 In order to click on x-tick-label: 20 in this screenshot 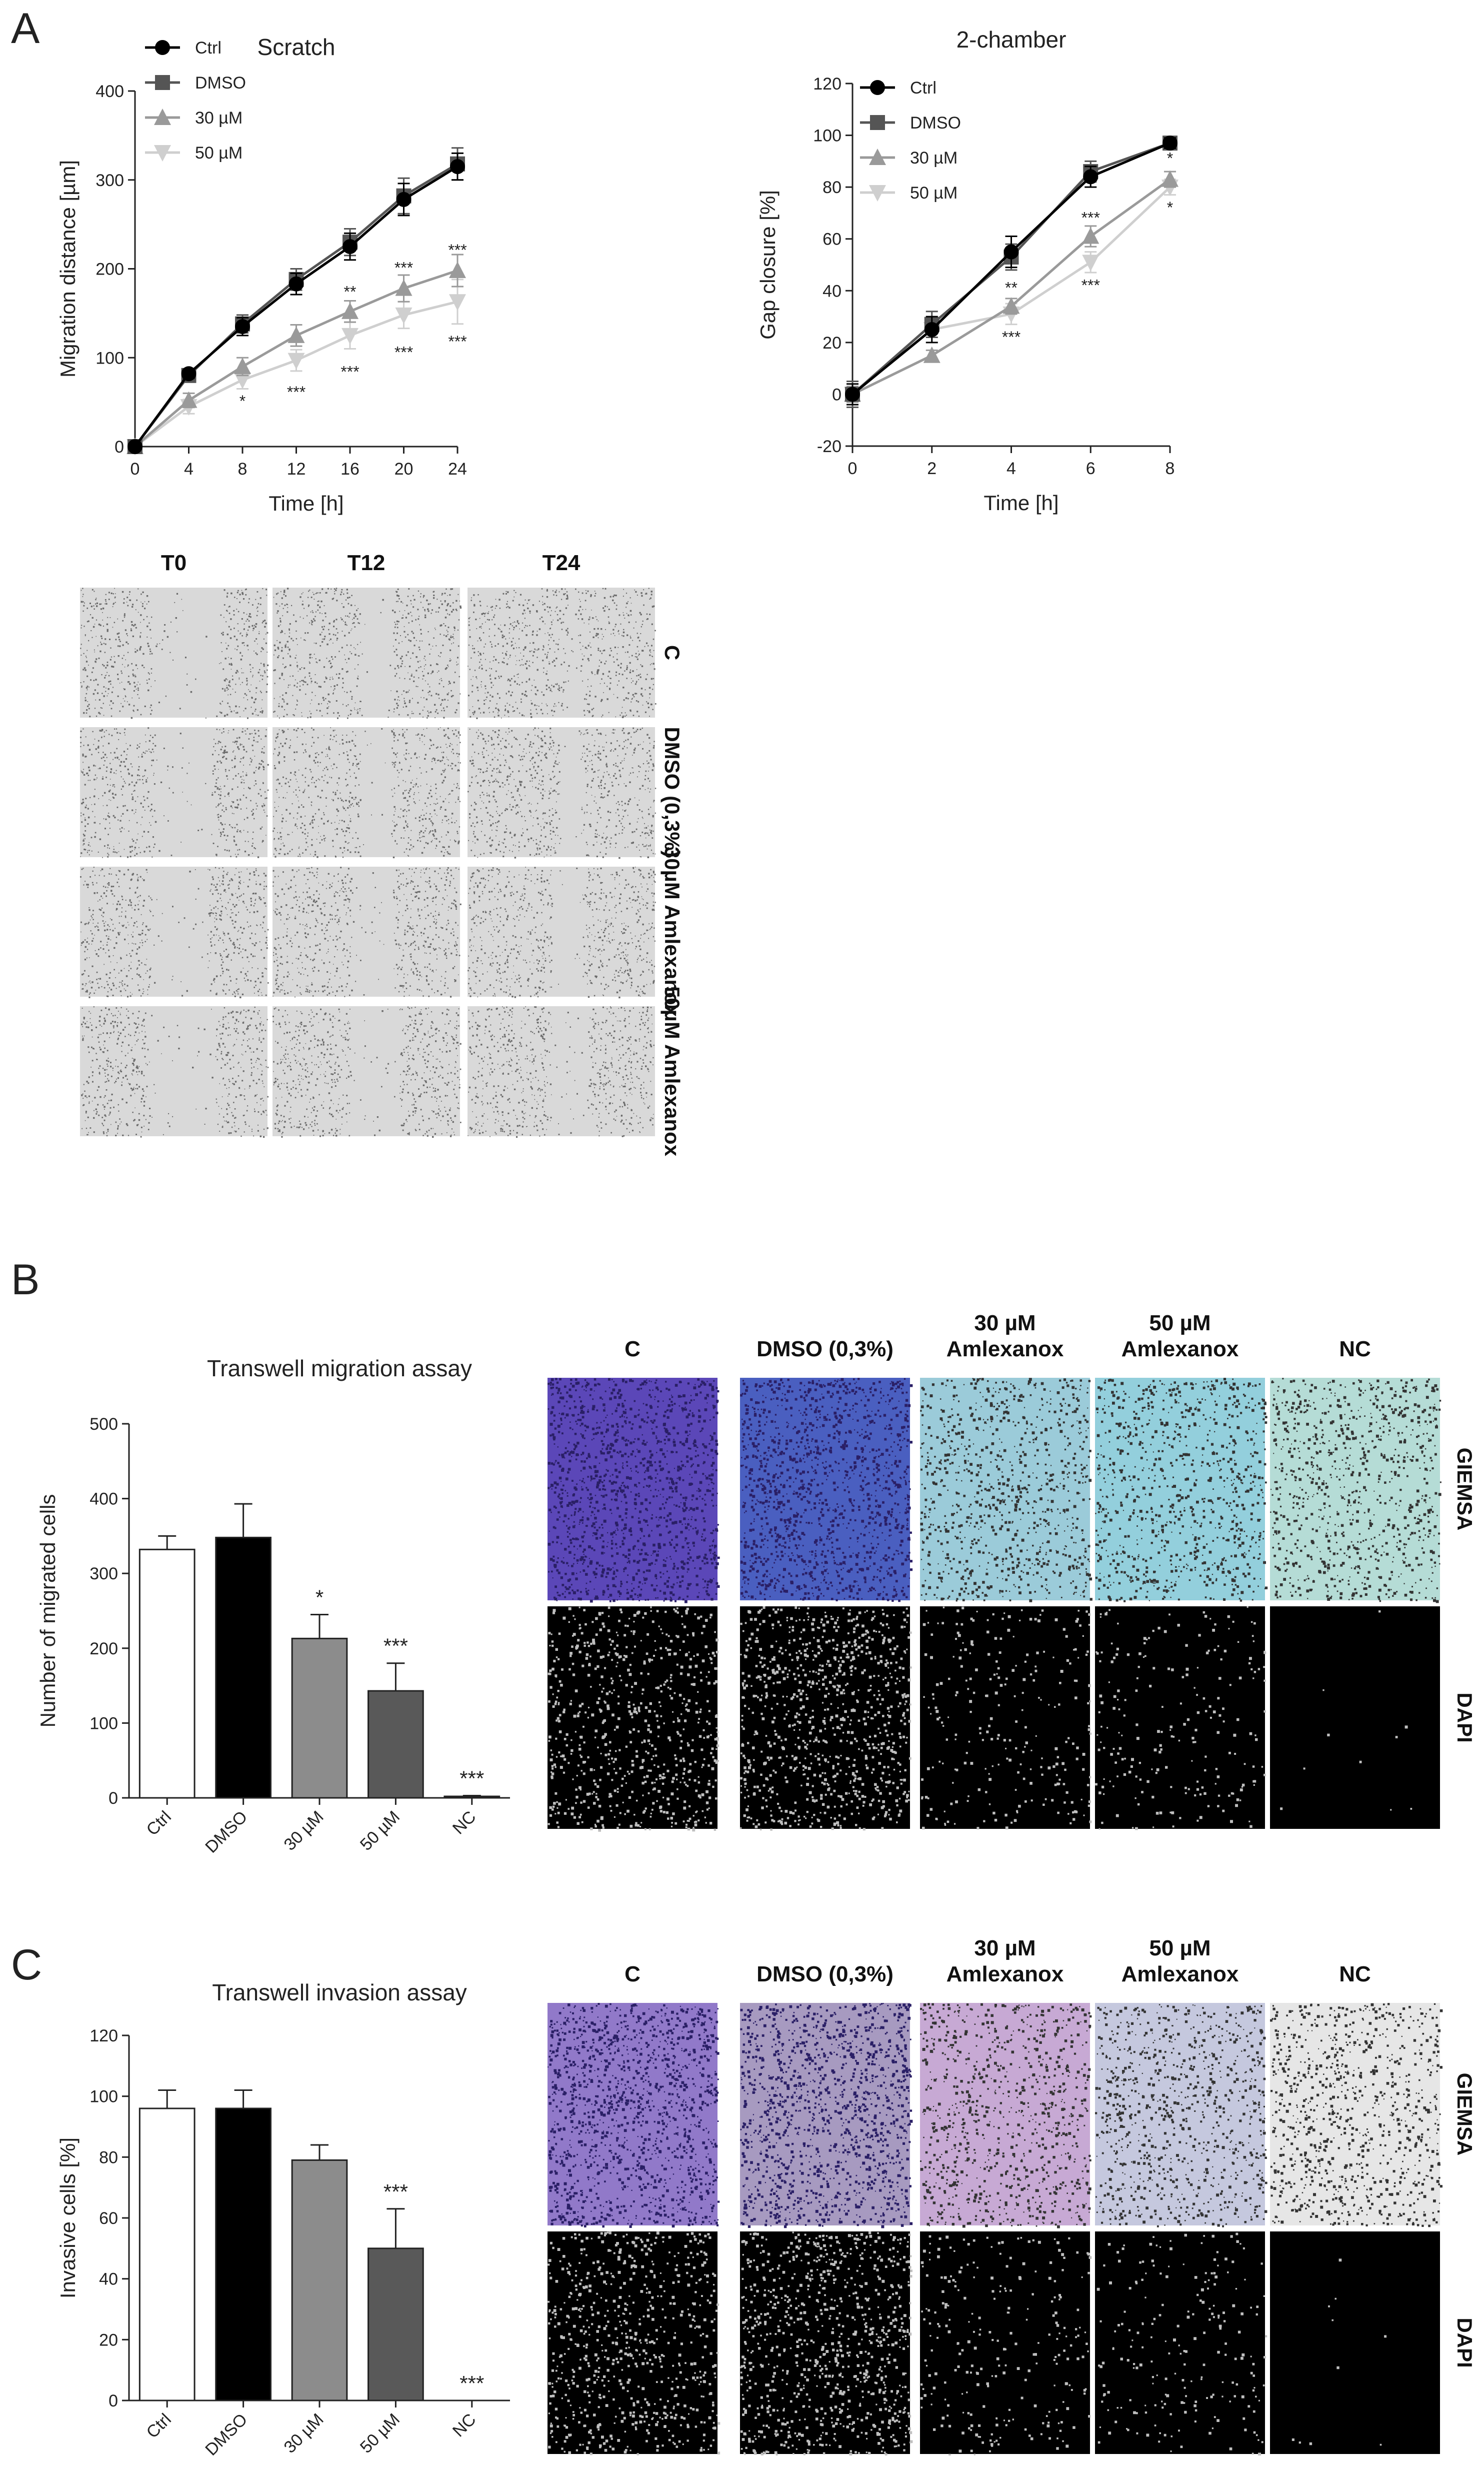, I will do `click(404, 469)`.